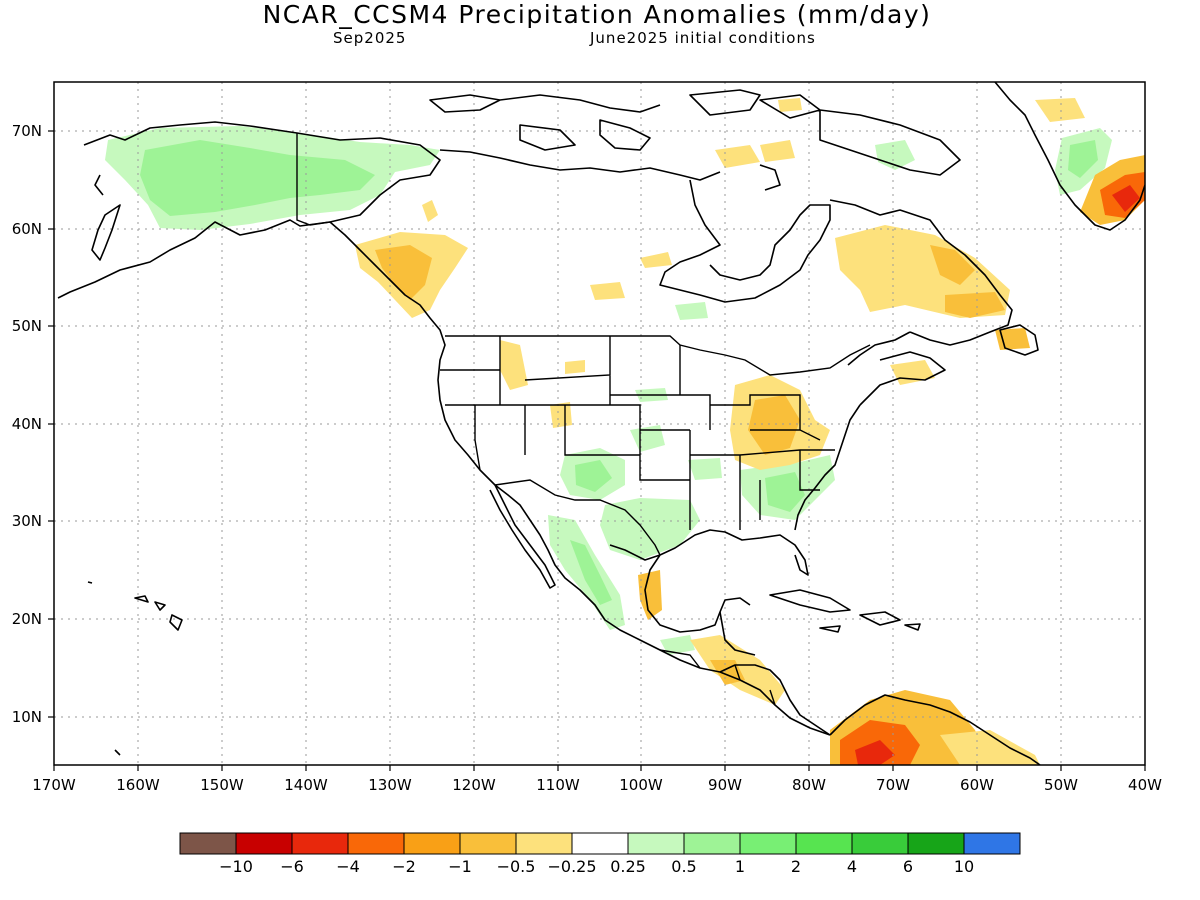 The height and width of the screenshot is (900, 1200). I want to click on lat-label: 10N, so click(26, 717).